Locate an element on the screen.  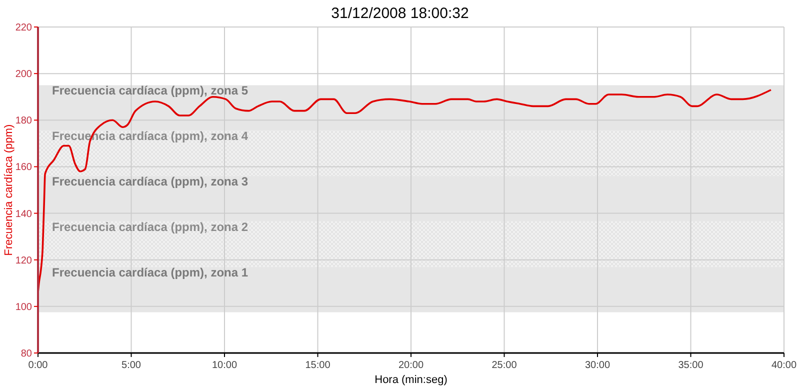
x-tick-label: 20:00 is located at coordinates (411, 365).